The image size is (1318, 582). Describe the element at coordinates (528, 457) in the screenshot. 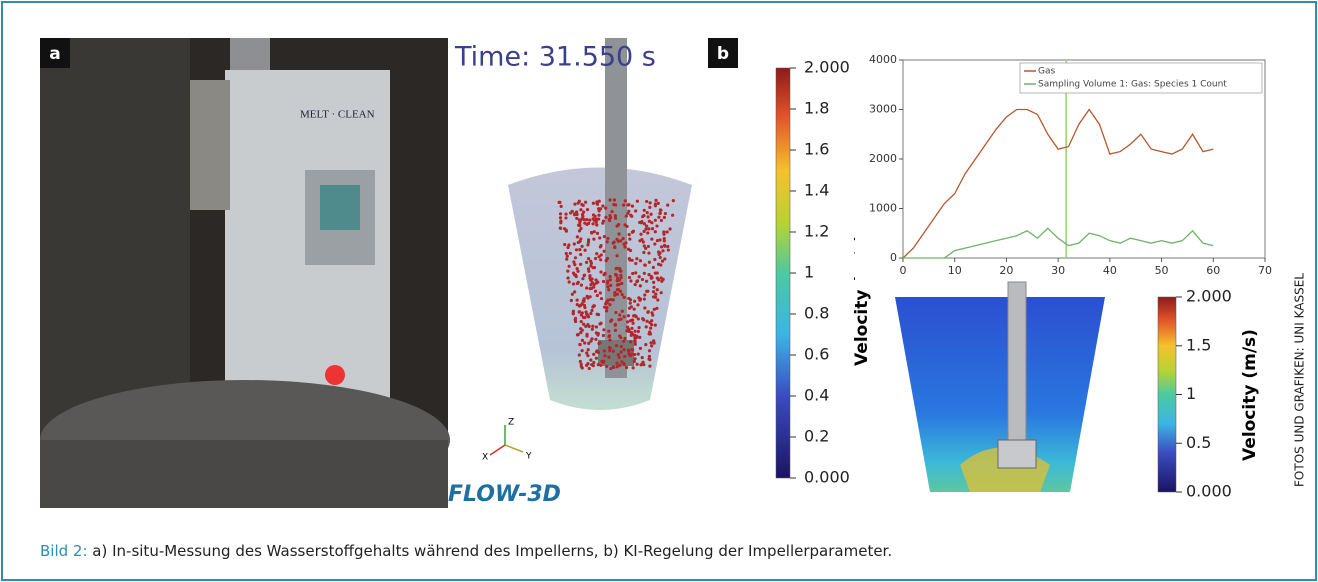

I see `axis-y: Y` at that location.